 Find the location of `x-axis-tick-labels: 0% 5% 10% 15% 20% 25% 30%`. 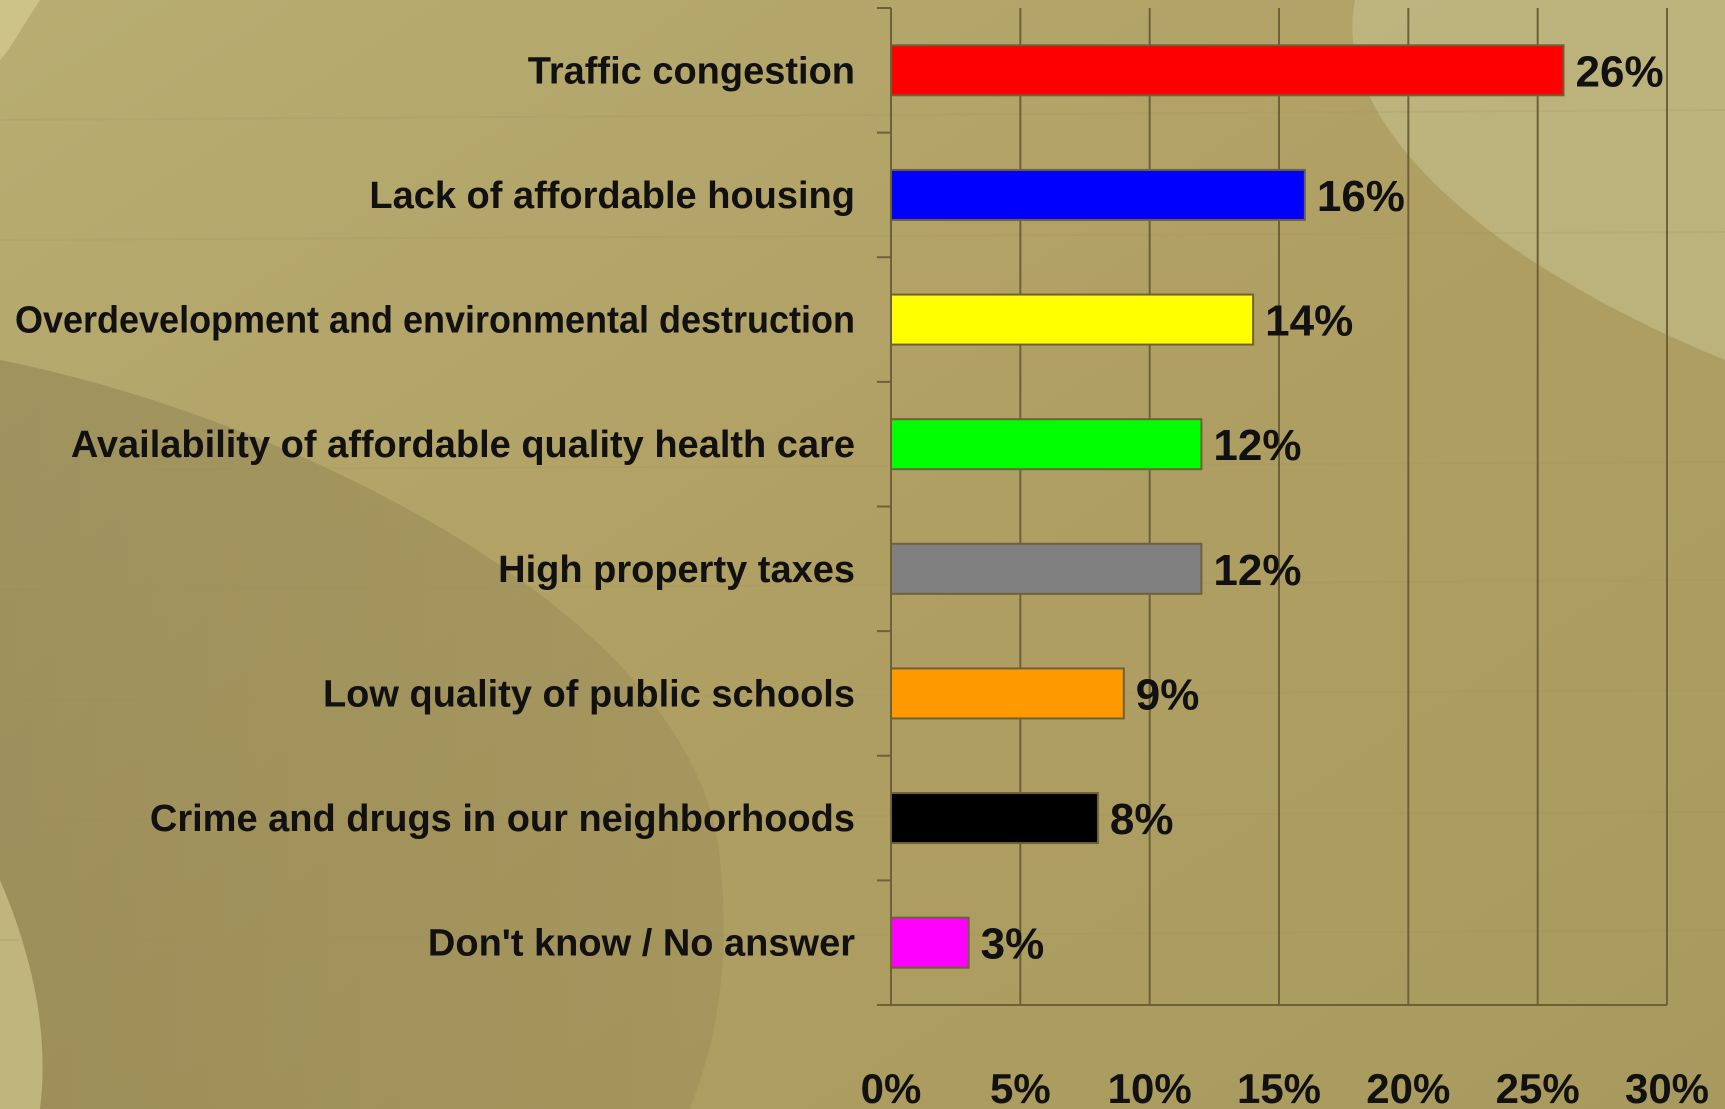

x-axis-tick-labels: 0% 5% 10% 15% 20% 25% 30% is located at coordinates (1285, 1087).